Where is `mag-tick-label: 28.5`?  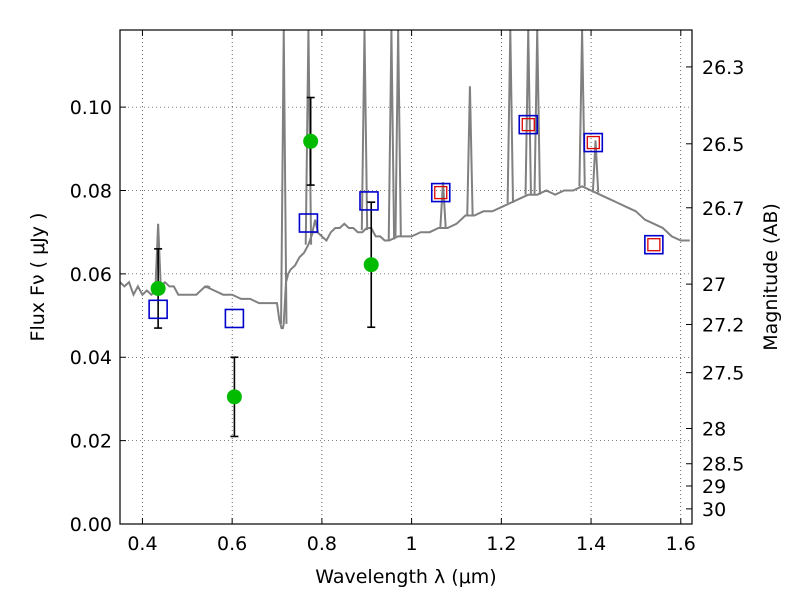
mag-tick-label: 28.5 is located at coordinates (723, 465).